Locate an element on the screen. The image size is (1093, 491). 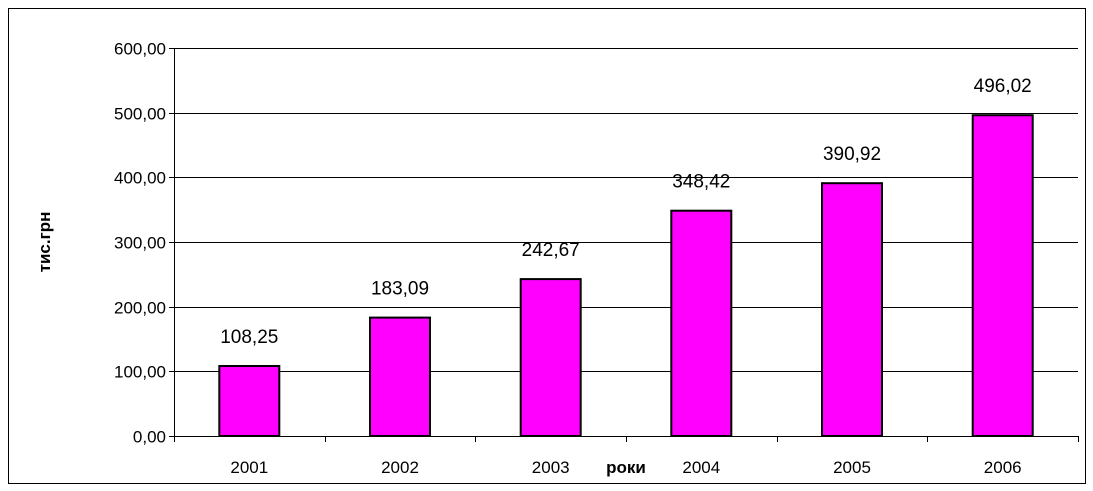
y-tick-label: 300,00 is located at coordinates (140, 243).